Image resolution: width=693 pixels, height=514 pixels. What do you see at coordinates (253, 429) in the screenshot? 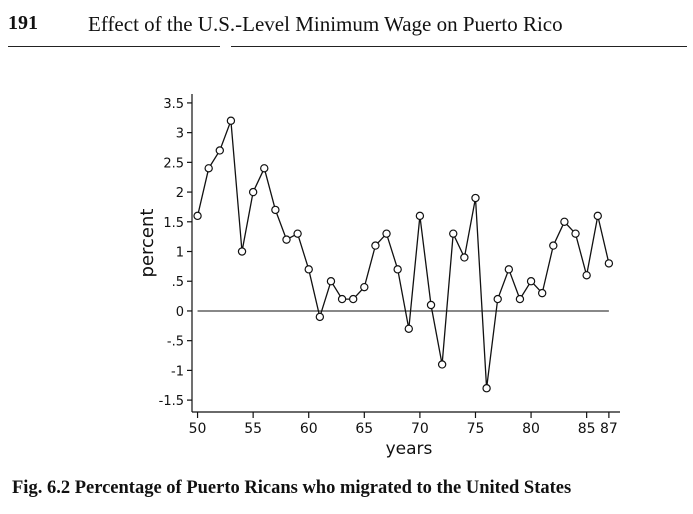
I see `x-tick-label: 55` at bounding box center [253, 429].